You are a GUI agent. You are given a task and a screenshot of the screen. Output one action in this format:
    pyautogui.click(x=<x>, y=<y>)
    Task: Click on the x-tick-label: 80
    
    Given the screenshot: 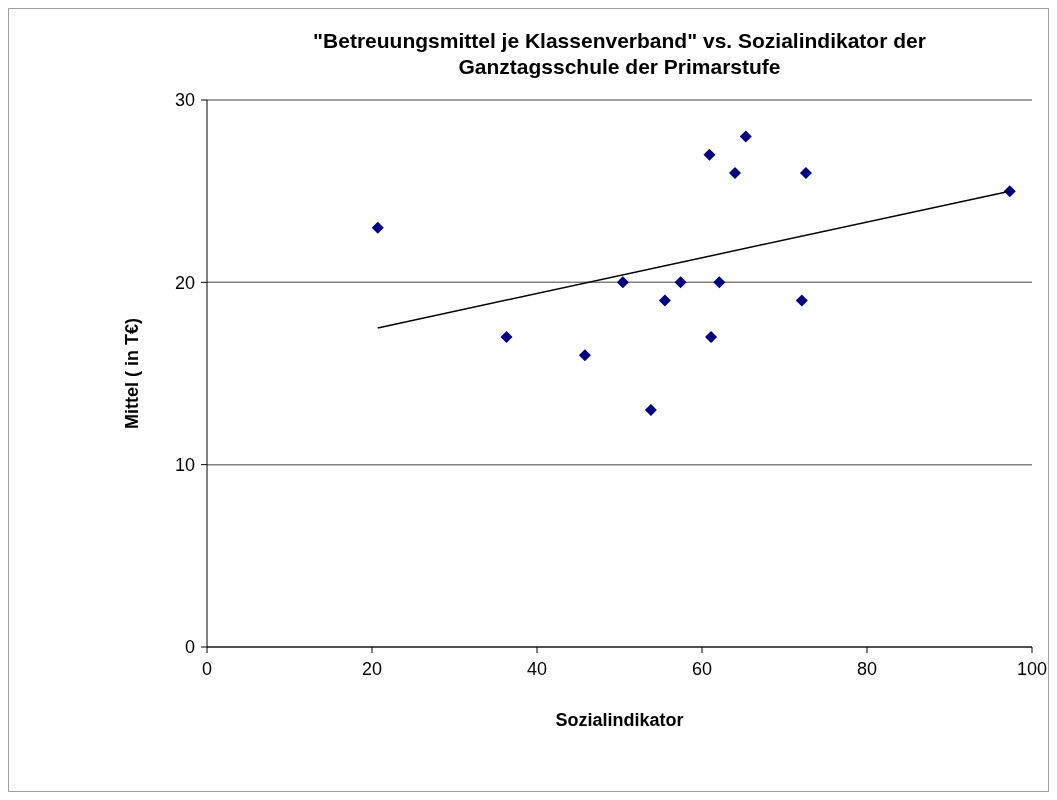 What is the action you would take?
    pyautogui.click(x=867, y=669)
    